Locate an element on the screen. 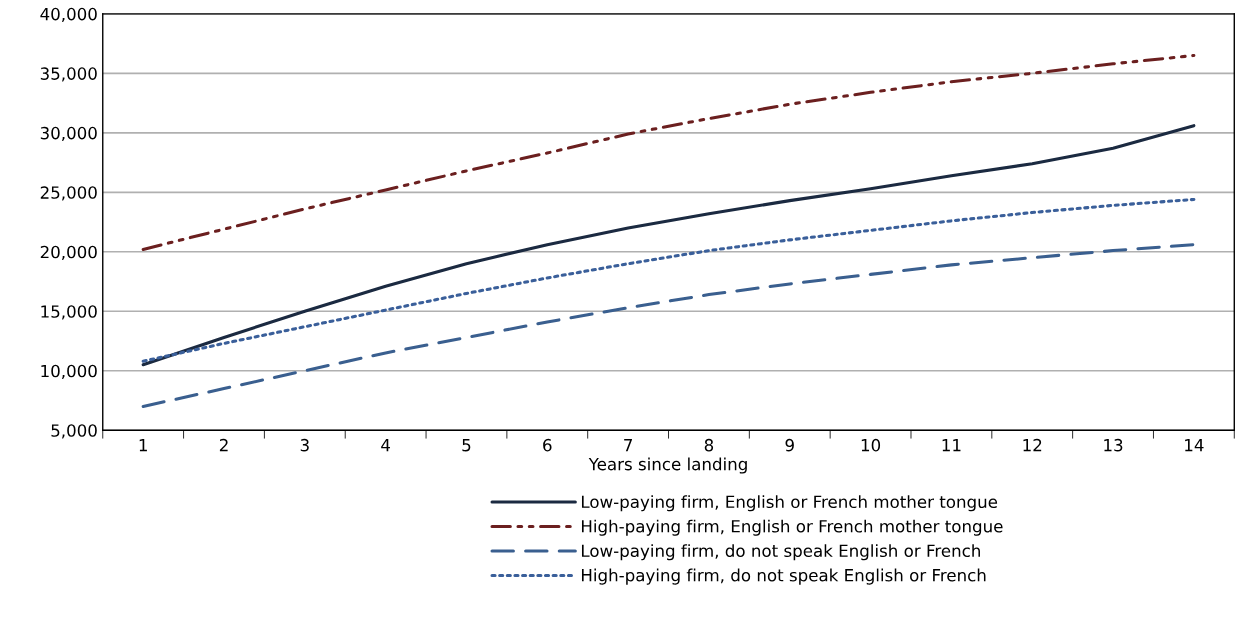 This screenshot has height=629, width=1238. x-tick-label: 7 is located at coordinates (628, 445).